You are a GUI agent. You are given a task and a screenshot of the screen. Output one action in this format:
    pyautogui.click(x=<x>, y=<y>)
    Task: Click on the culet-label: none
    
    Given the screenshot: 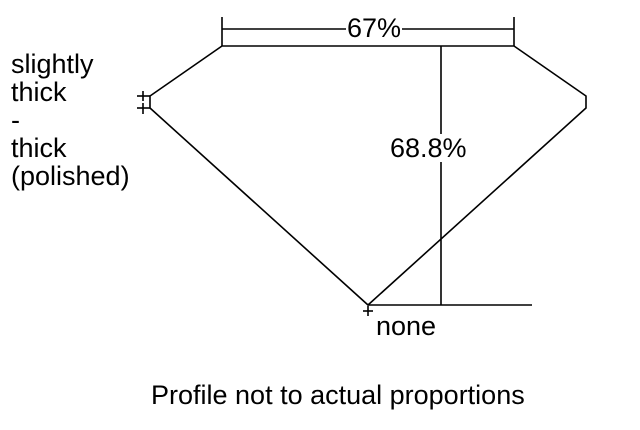 What is the action you would take?
    pyautogui.click(x=406, y=326)
    